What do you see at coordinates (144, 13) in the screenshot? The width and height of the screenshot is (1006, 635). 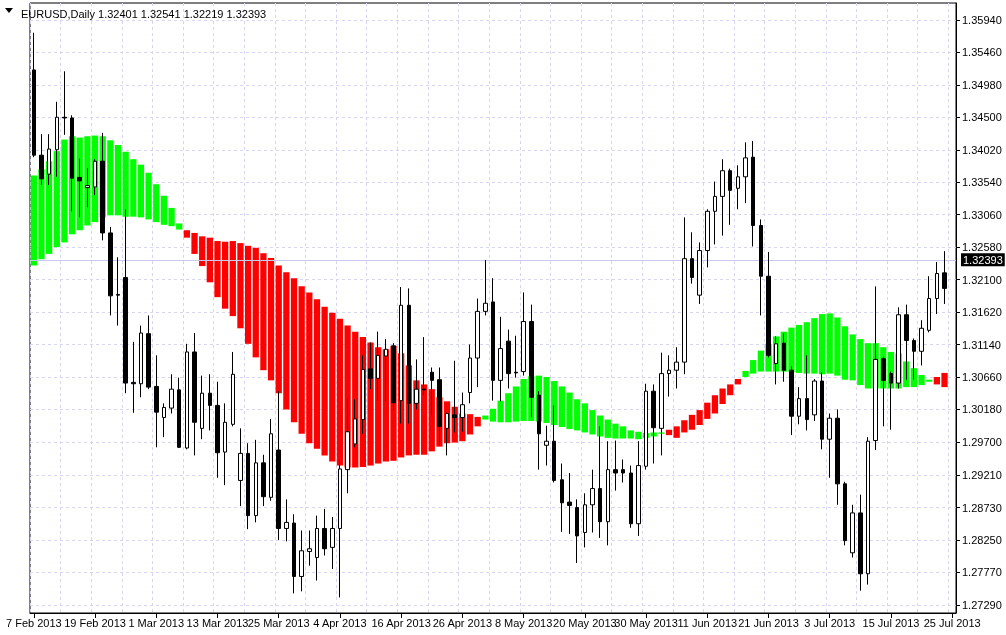 I see `chart-title: EURUSD,Daily 1.32401 1.32541 1.32219 1.32393` at bounding box center [144, 13].